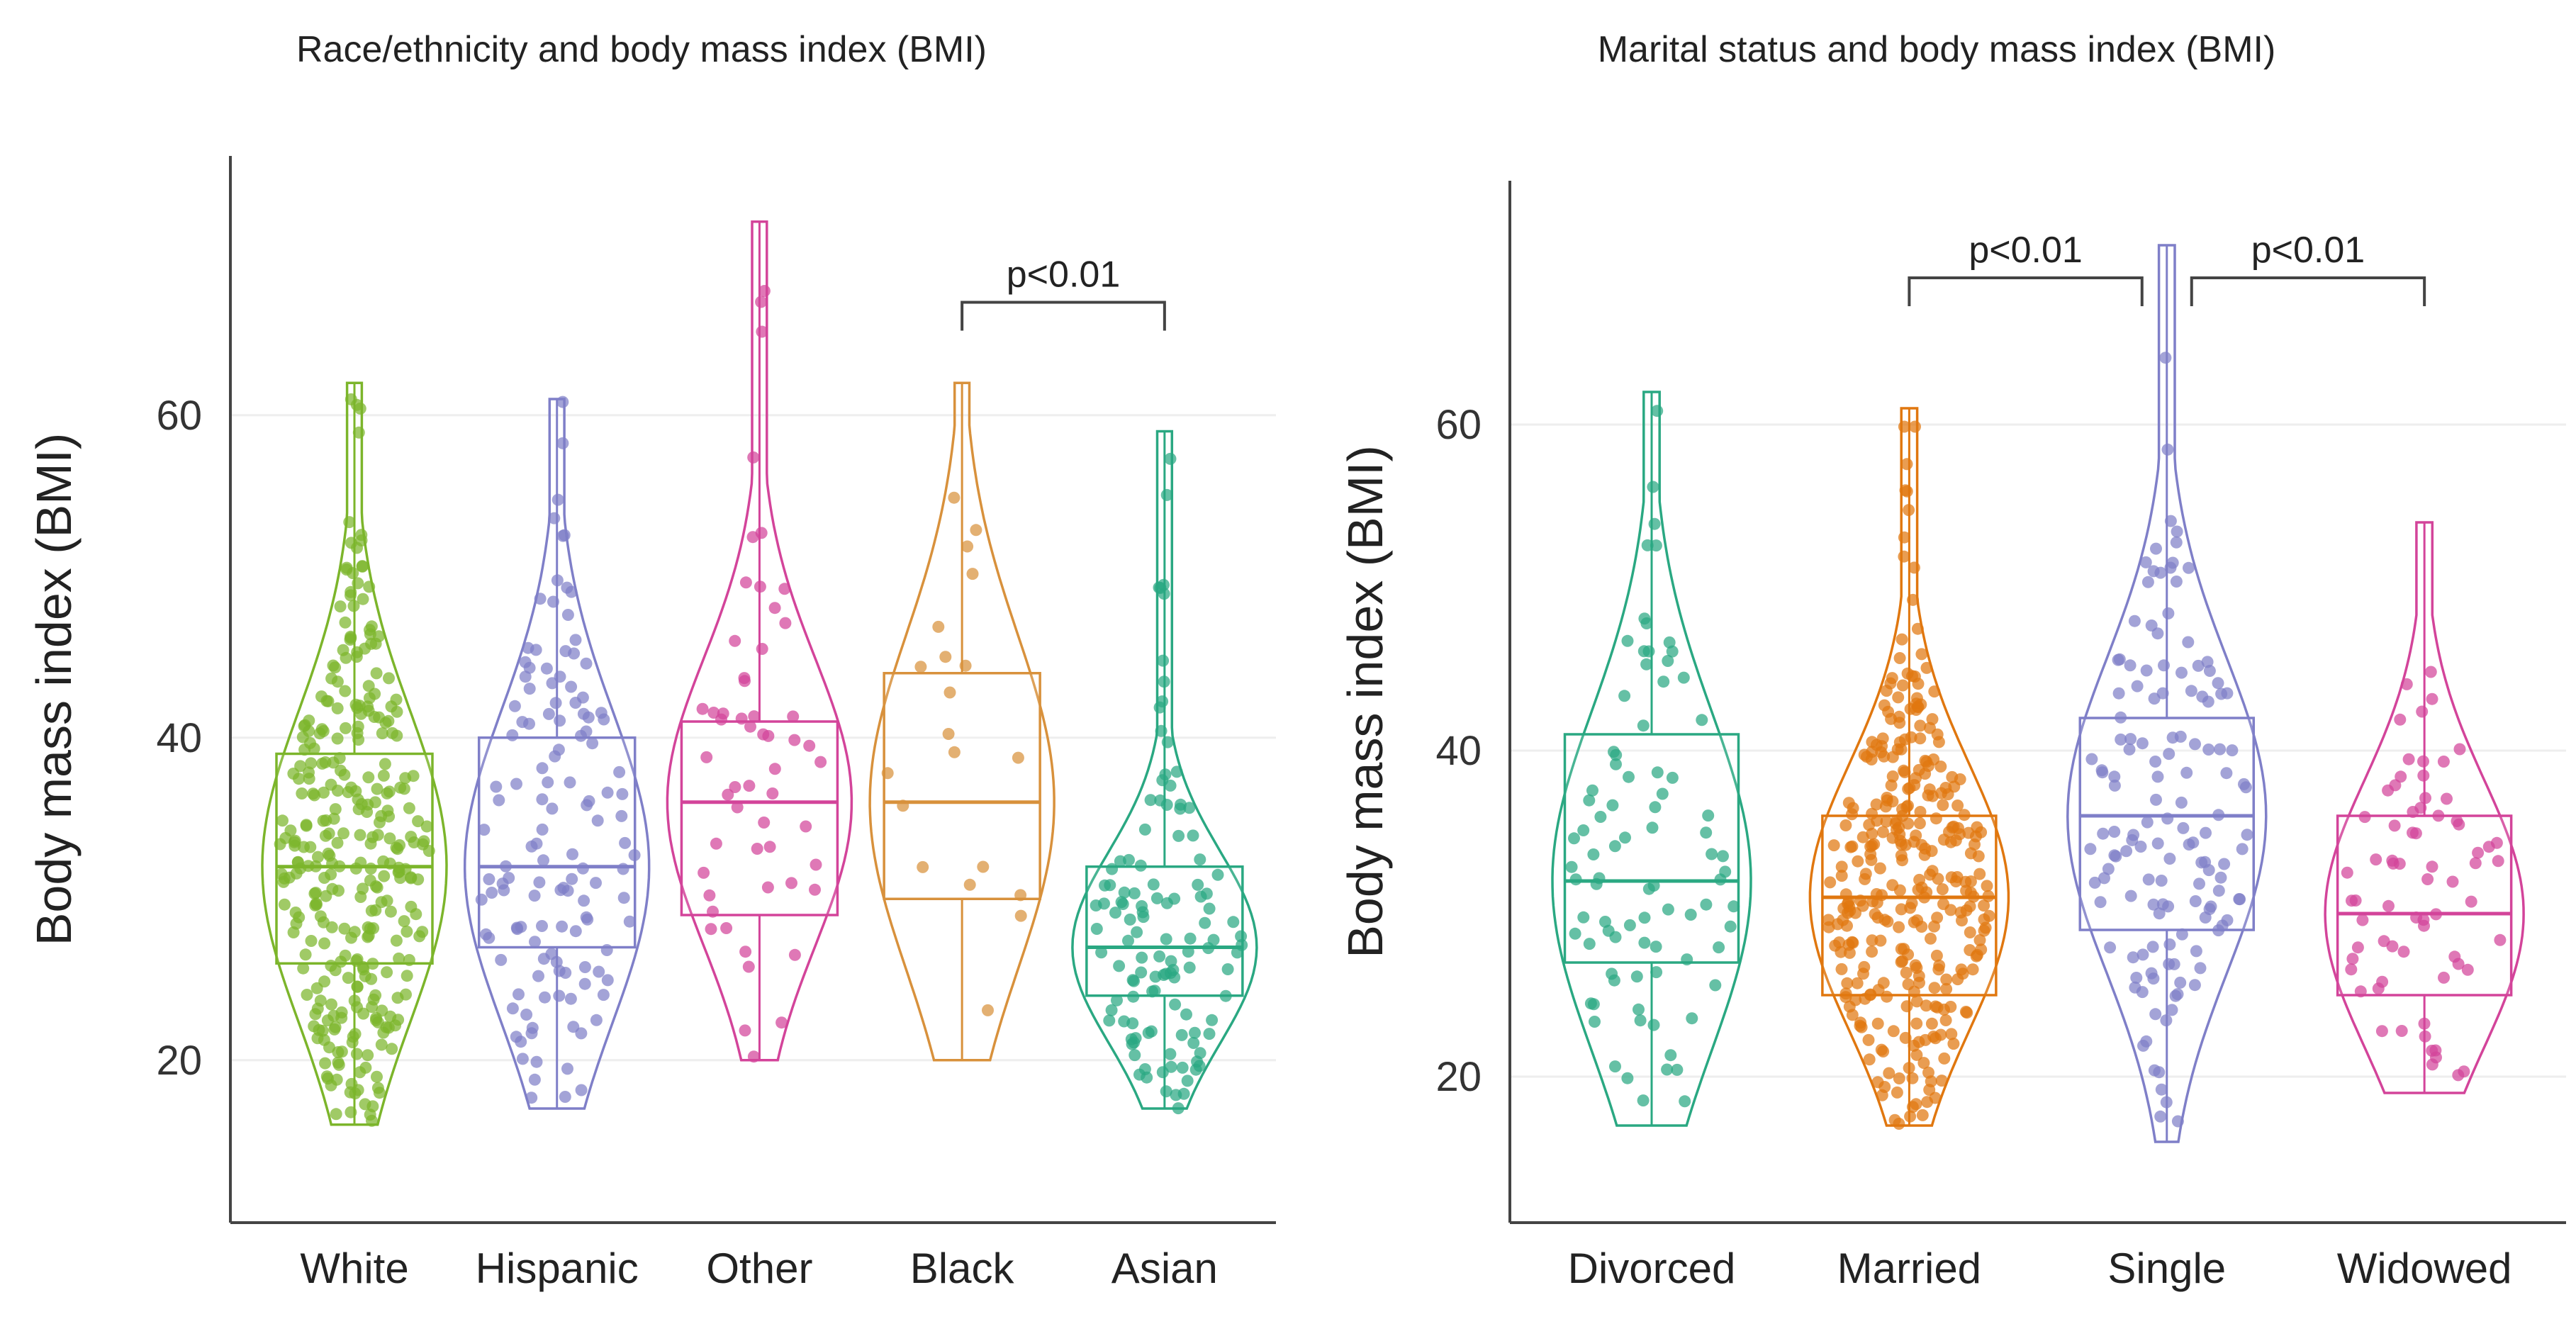  Describe the element at coordinates (557, 1268) in the screenshot. I see `x-tick-label: Hispanic` at that location.